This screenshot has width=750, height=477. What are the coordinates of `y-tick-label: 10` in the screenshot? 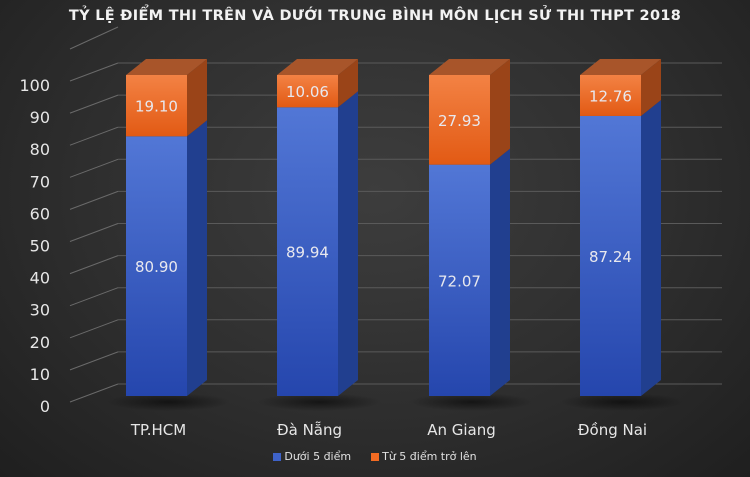 It's located at (40, 374).